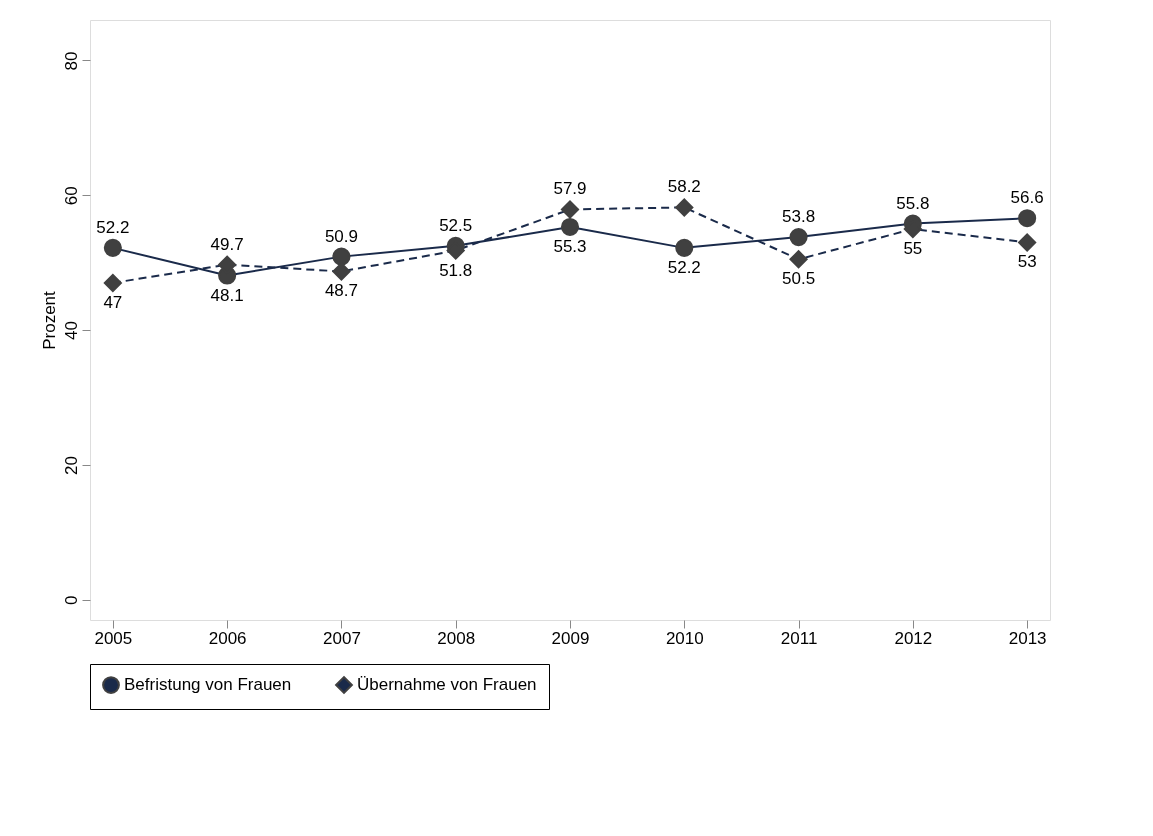 The image size is (1153, 836). What do you see at coordinates (227, 244) in the screenshot?
I see `data-label: 49.7` at bounding box center [227, 244].